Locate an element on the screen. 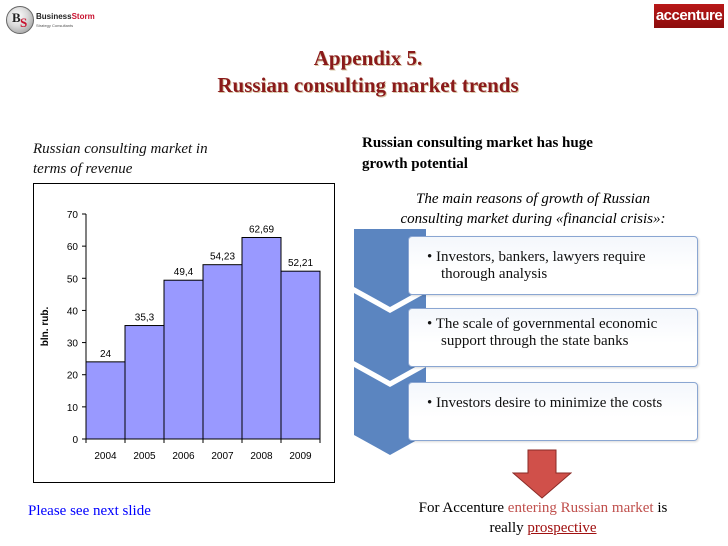  businessstorm-logo: B S BusinessStorm Strategy Consultants is located at coordinates (51, 20).